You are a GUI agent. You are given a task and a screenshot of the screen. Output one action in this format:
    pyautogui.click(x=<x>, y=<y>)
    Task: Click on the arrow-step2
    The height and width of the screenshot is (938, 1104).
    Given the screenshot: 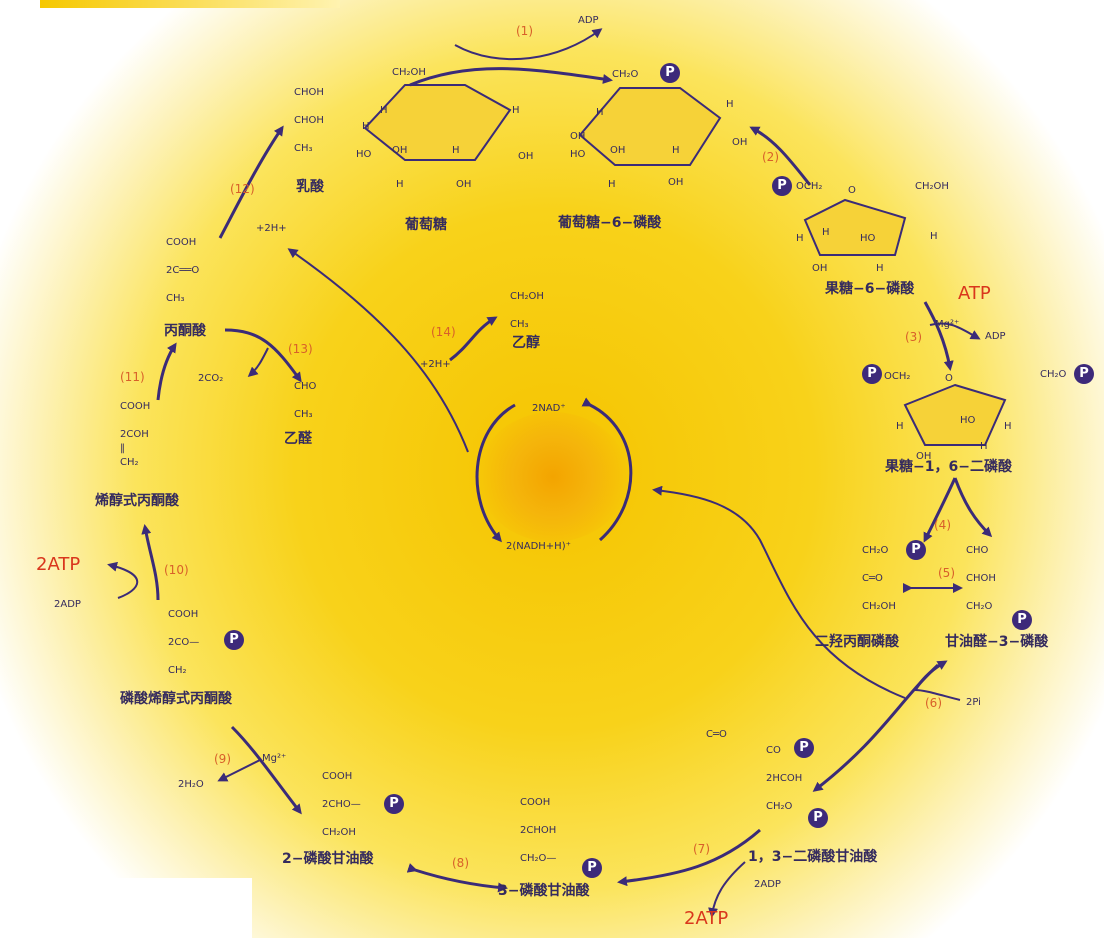 What is the action you would take?
    pyautogui.click(x=780, y=156)
    